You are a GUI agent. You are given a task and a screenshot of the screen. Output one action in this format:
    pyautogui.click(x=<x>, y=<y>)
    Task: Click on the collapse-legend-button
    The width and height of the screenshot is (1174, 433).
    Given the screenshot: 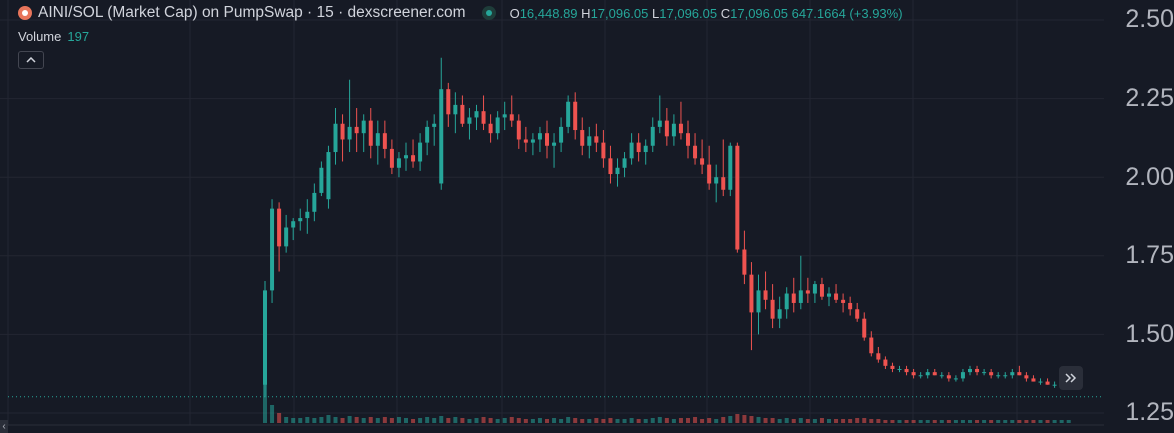 What is the action you would take?
    pyautogui.click(x=31, y=60)
    